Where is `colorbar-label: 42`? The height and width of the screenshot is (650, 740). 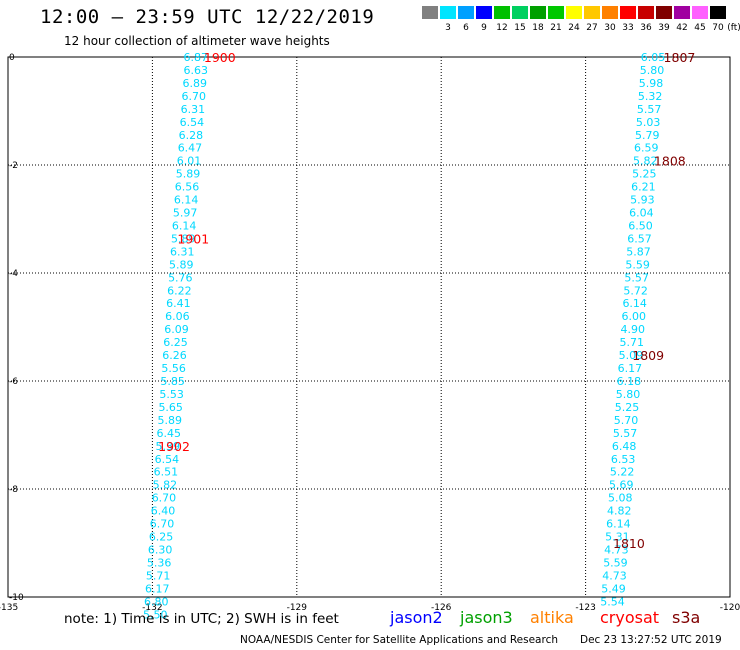
colorbar-label: 42 is located at coordinates (682, 28).